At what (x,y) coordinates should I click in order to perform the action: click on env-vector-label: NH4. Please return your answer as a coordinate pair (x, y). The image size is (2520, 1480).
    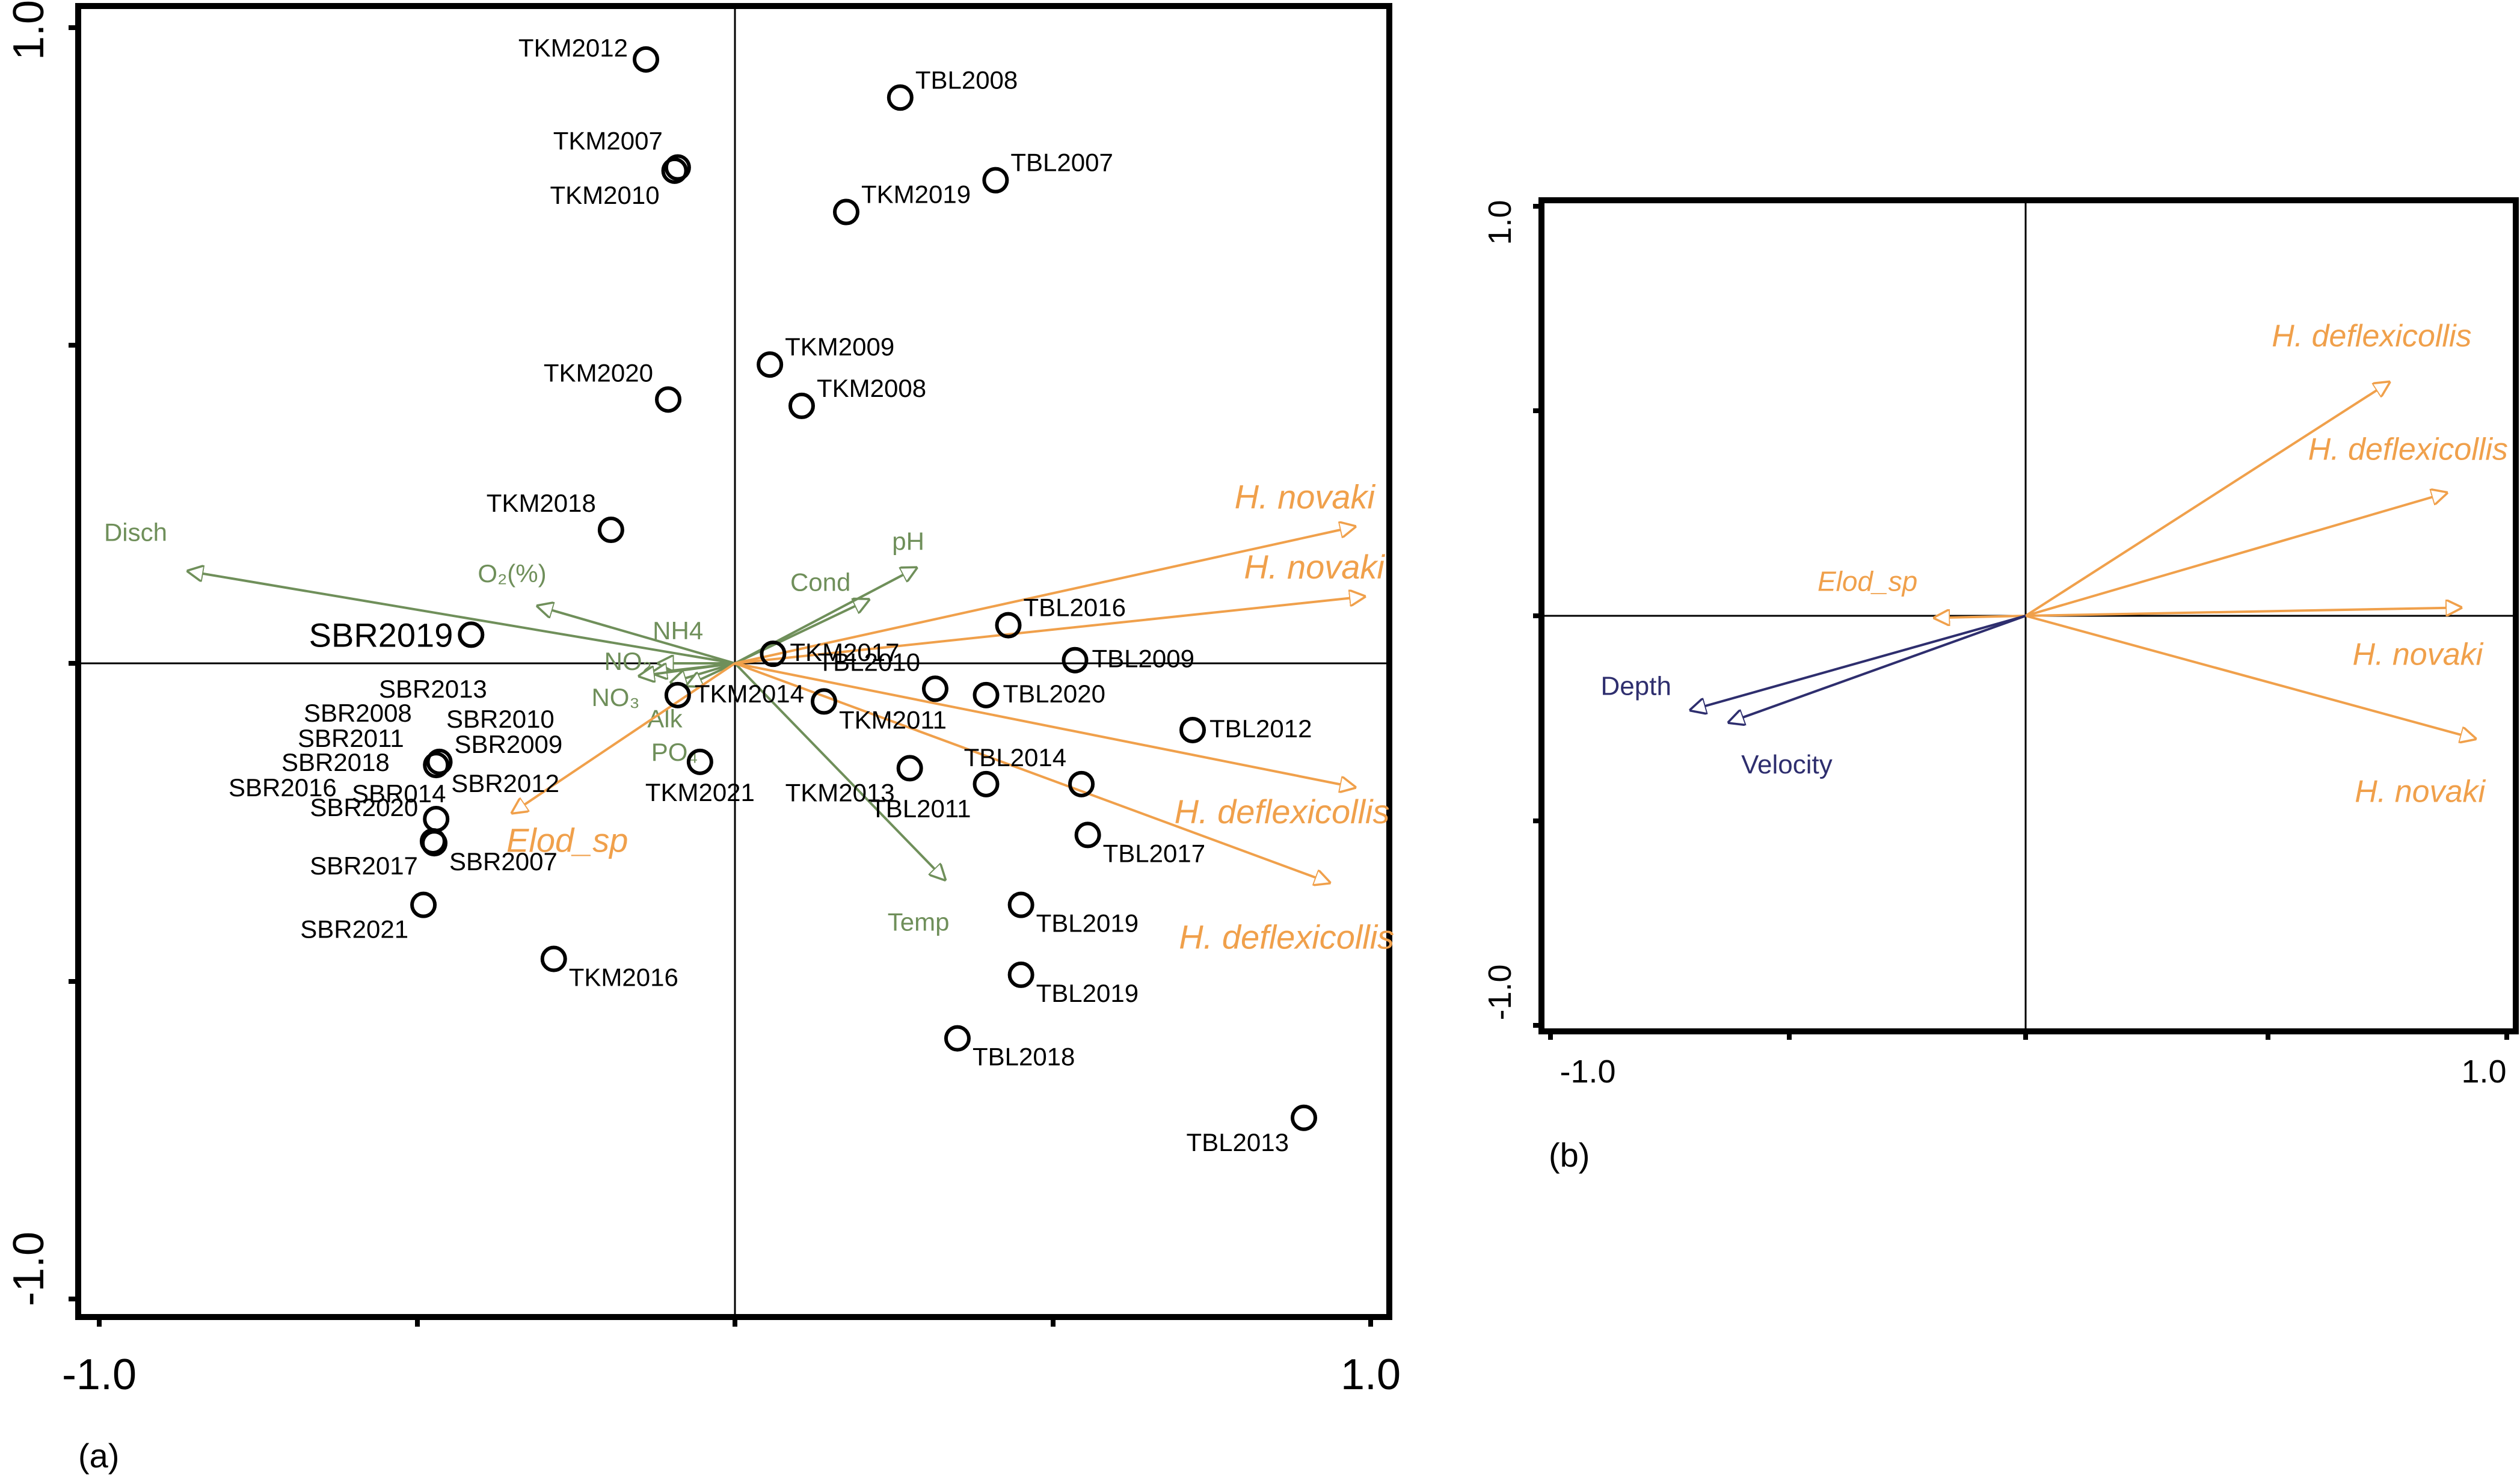
    Looking at the image, I should click on (678, 630).